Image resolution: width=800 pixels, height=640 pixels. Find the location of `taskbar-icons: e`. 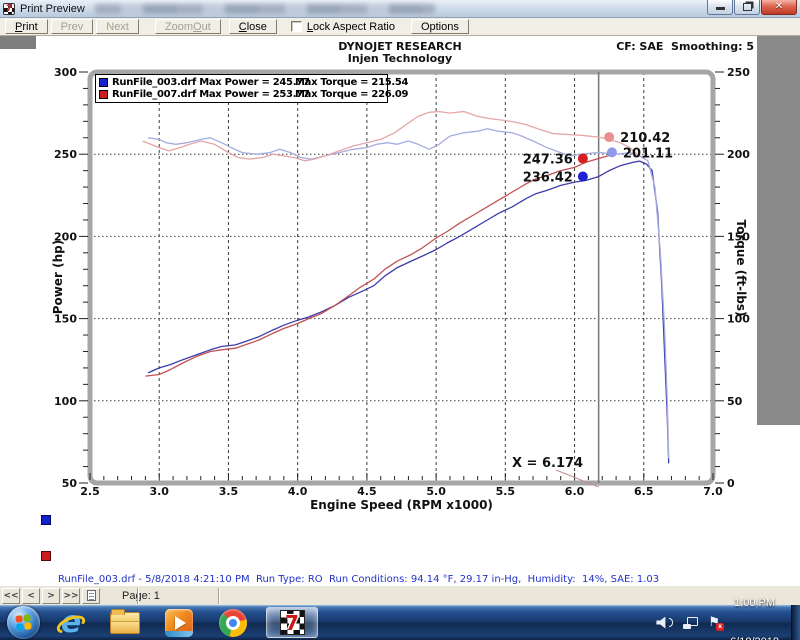

taskbar-icons: e is located at coordinates (152, 622).